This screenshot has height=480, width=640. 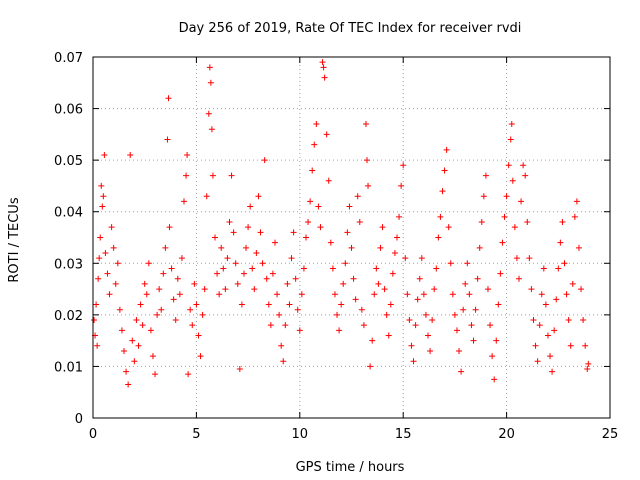 I want to click on x-tick-label: 25, so click(x=610, y=434).